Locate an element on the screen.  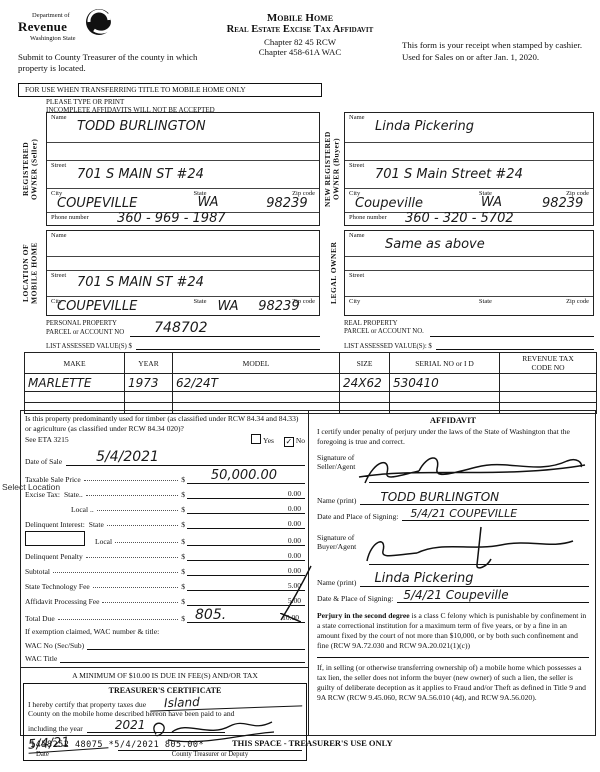
table-row: MARLETTE 1973 62/24T 24X62 530410 is located at coordinates (310, 382).